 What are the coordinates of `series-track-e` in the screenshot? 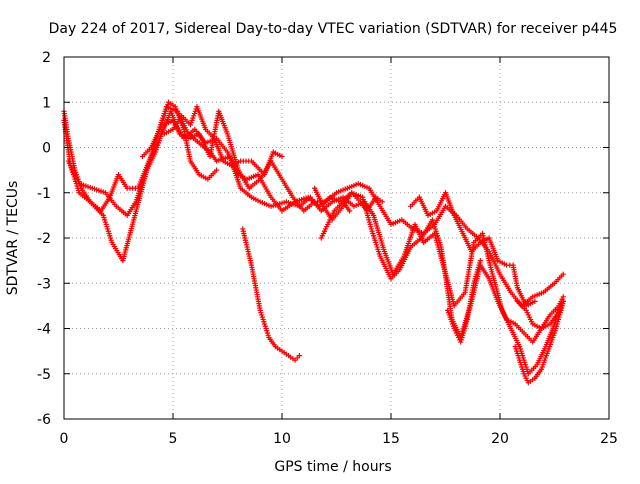 It's located at (464, 301).